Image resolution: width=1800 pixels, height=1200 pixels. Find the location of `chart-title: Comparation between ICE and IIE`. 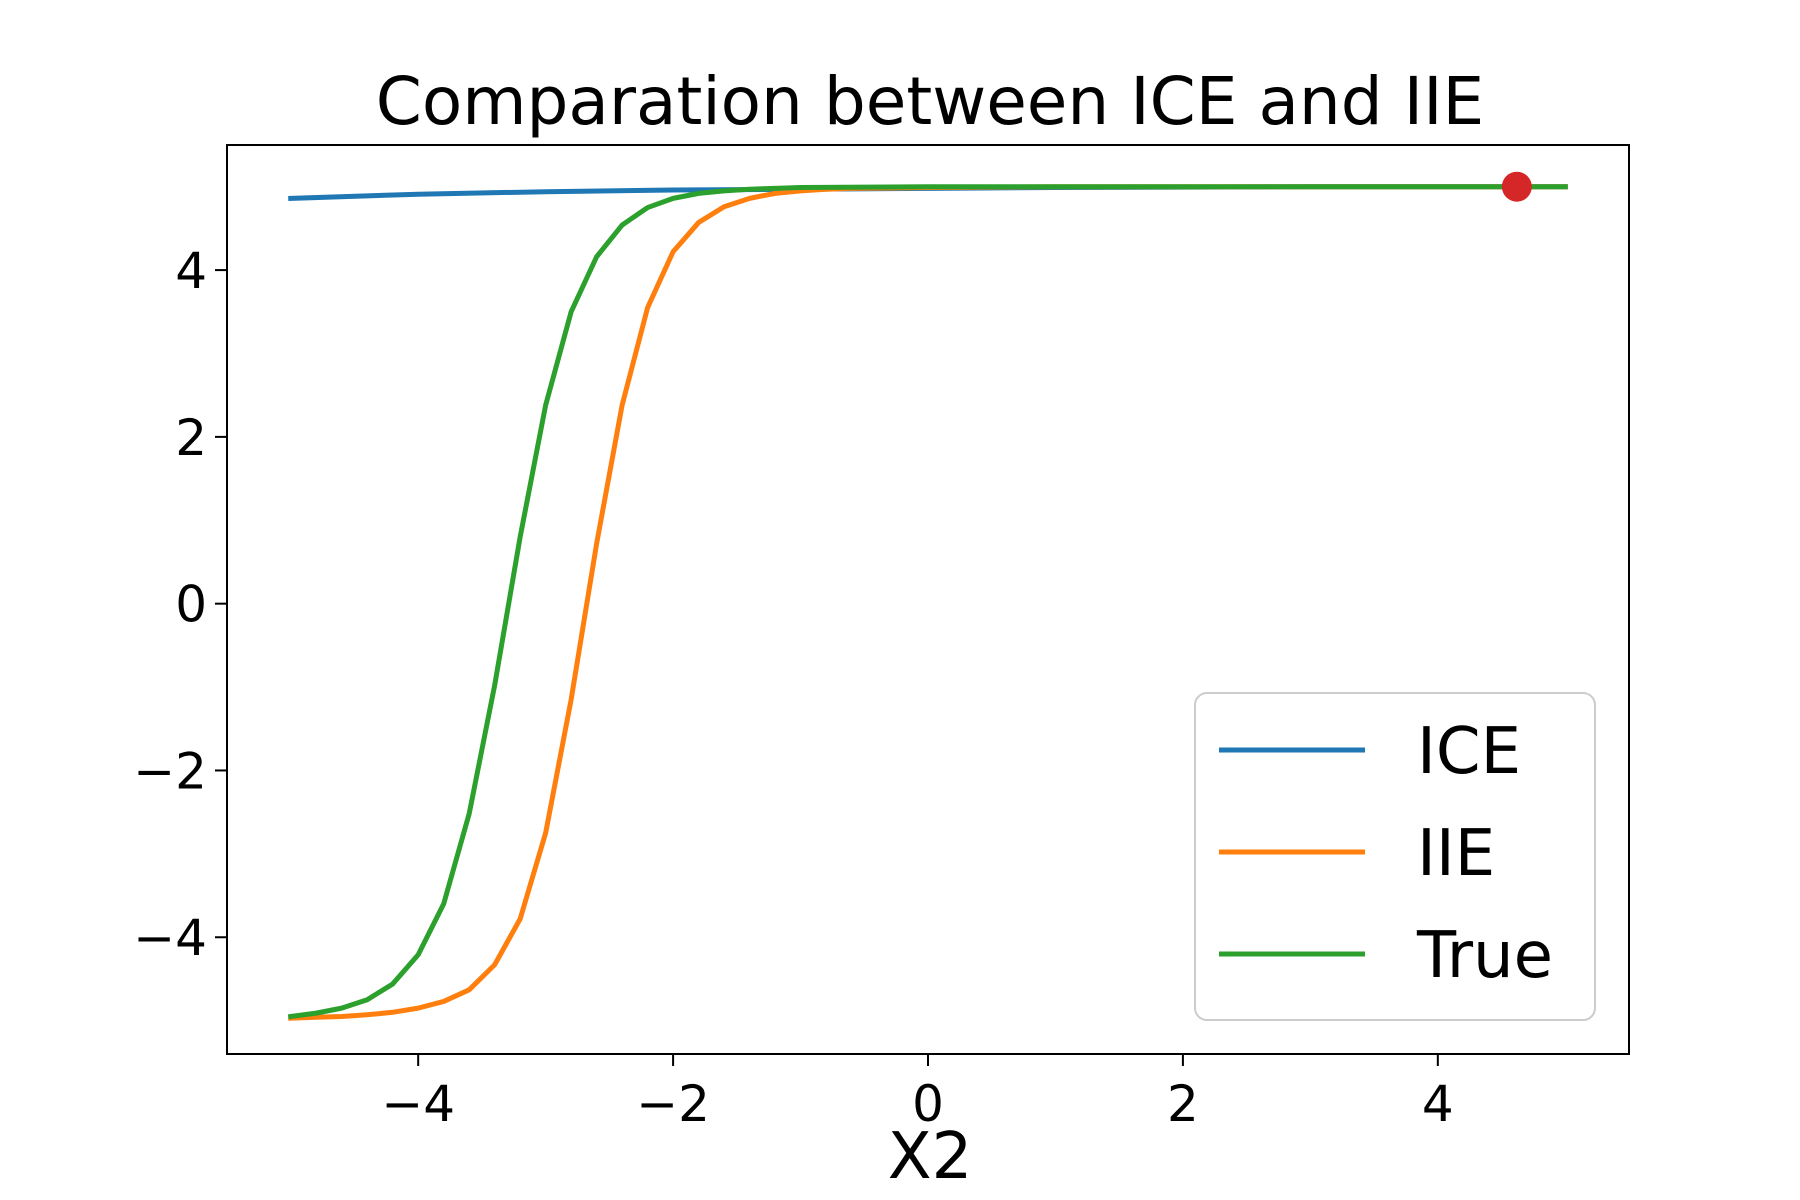

chart-title: Comparation between ICE and IIE is located at coordinates (930, 101).